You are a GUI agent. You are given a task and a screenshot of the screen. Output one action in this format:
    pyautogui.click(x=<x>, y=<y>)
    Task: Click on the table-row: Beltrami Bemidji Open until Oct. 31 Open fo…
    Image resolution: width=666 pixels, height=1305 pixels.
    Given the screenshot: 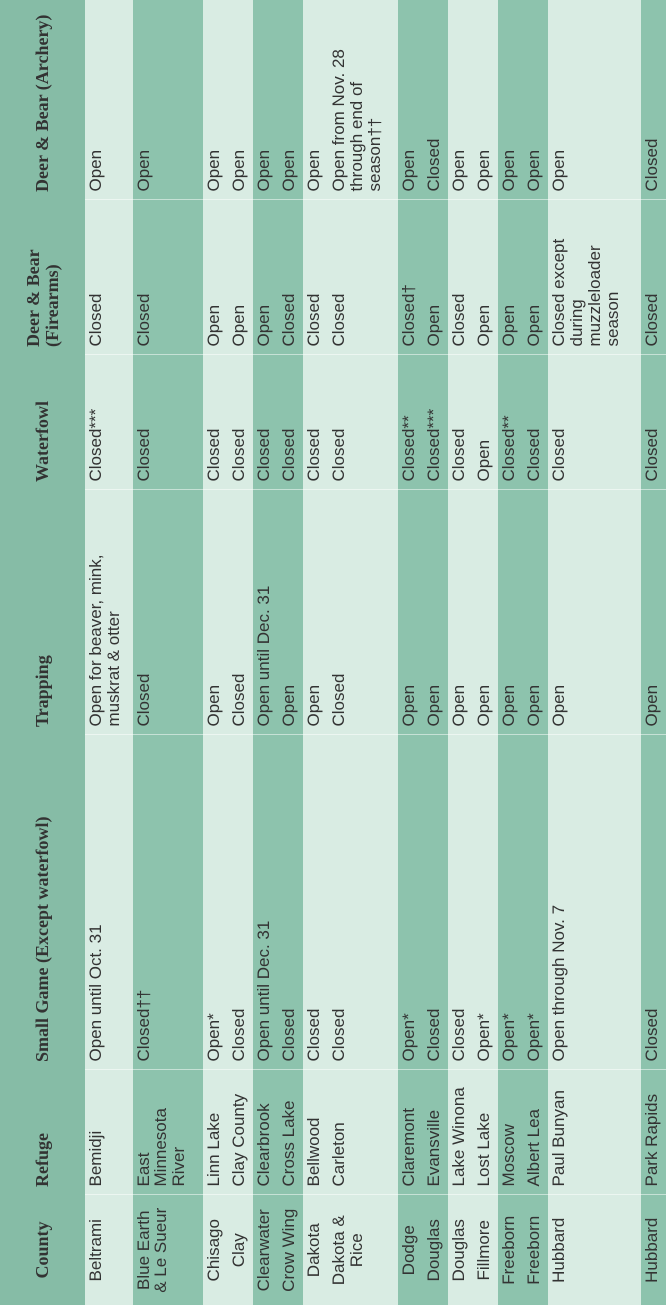 What is the action you would take?
    pyautogui.click(x=109, y=652)
    